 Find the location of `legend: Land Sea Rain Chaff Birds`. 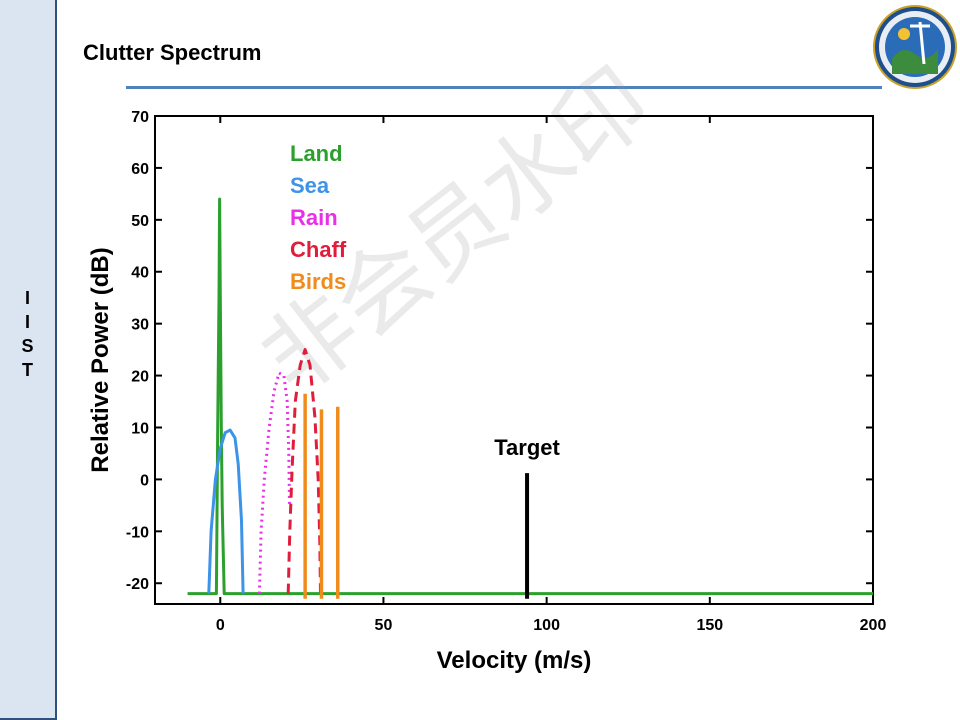

legend: Land Sea Rain Chaff Birds is located at coordinates (318, 217).